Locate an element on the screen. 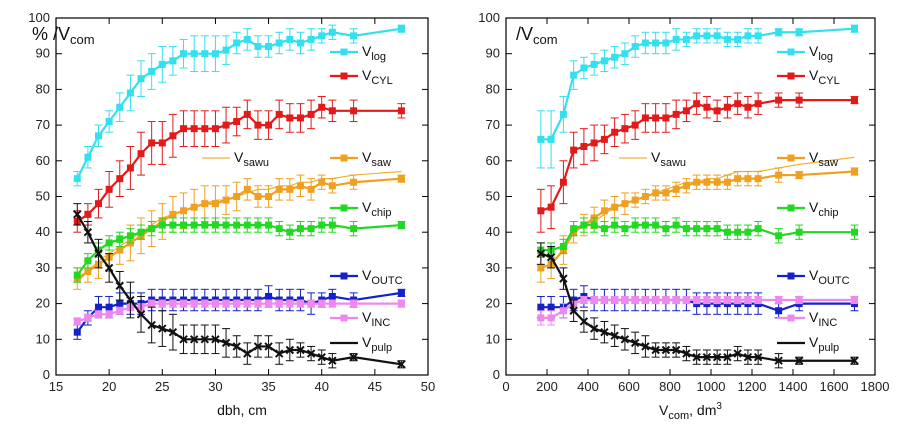  x-tick-label: 15 is located at coordinates (56, 386).